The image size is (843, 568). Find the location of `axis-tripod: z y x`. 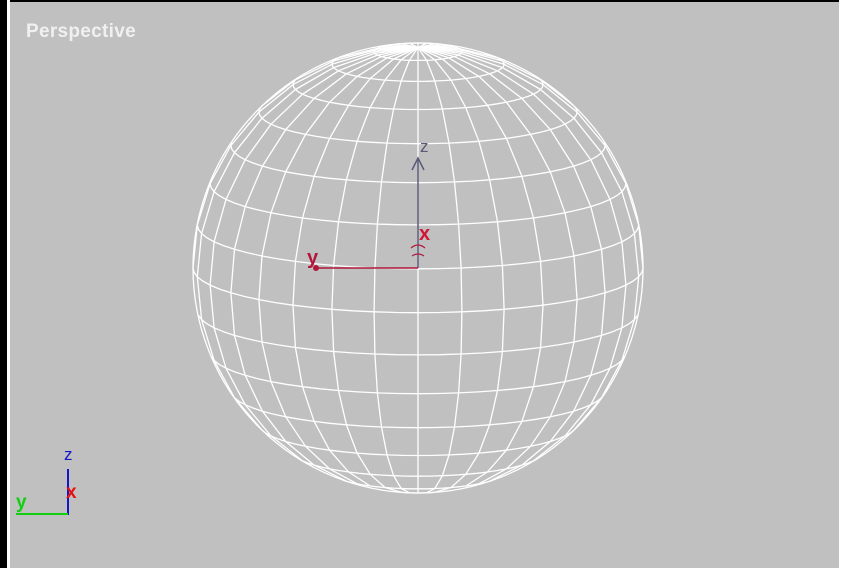

axis-tripod: z y x is located at coordinates (46, 480).